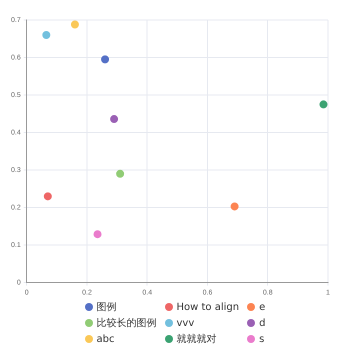 Image resolution: width=350 pixels, height=350 pixels. What do you see at coordinates (196, 339) in the screenshot?
I see `legend-label: 就就就对` at bounding box center [196, 339].